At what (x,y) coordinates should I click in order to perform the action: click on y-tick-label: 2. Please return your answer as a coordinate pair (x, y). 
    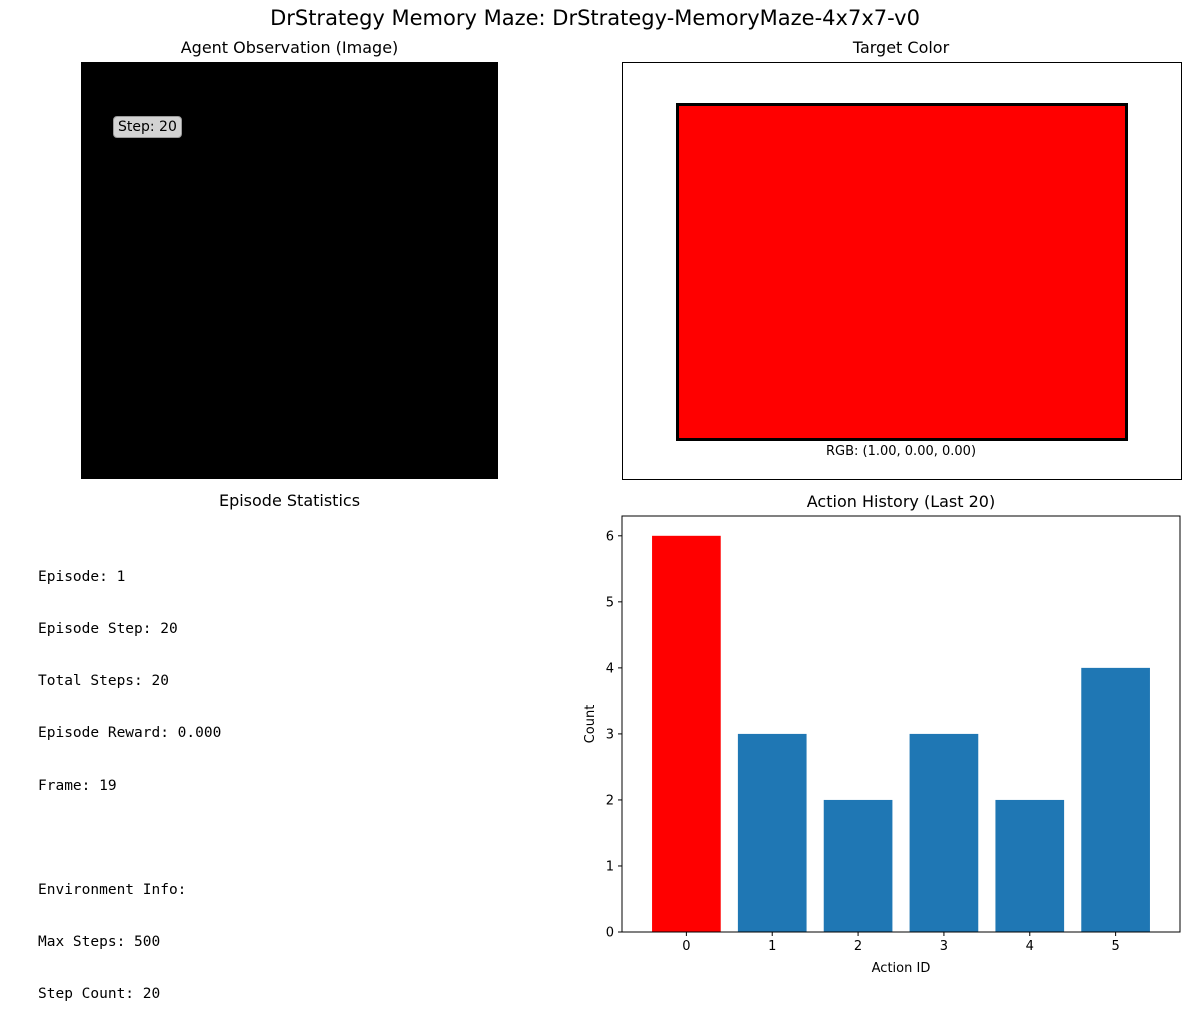
    Looking at the image, I should click on (610, 800).